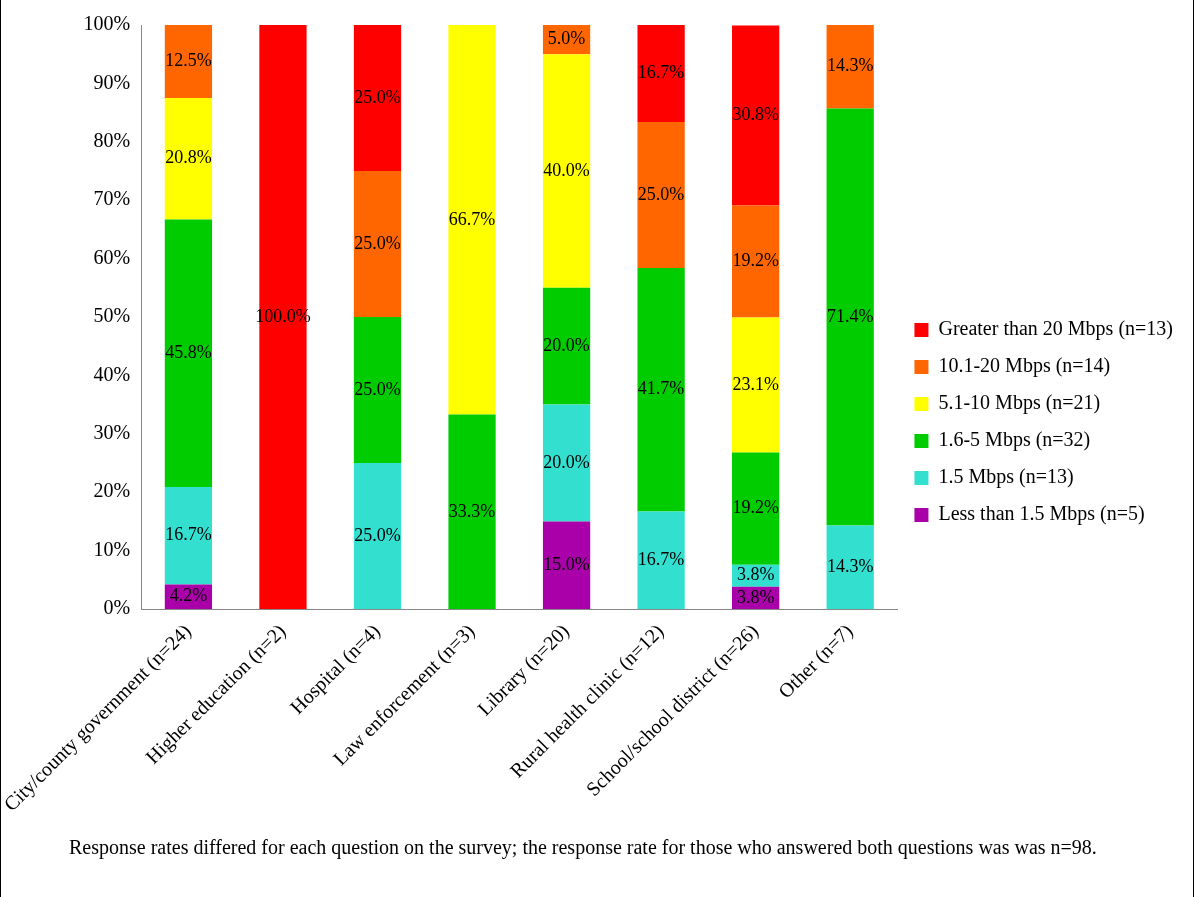 The height and width of the screenshot is (897, 1194). I want to click on y-tick-label: 30%, so click(112, 432).